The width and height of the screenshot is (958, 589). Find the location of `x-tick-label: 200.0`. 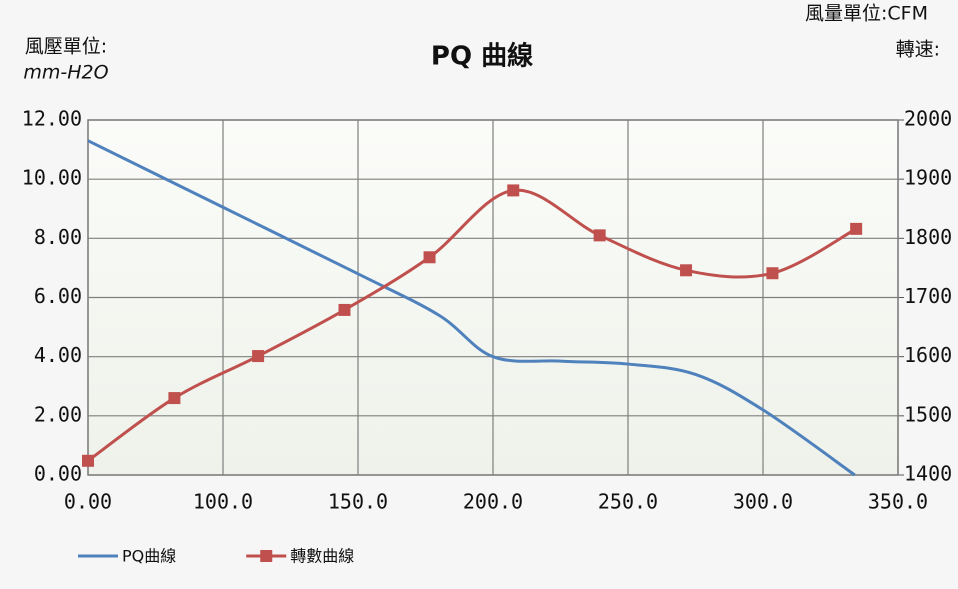

x-tick-label: 200.0 is located at coordinates (493, 502).